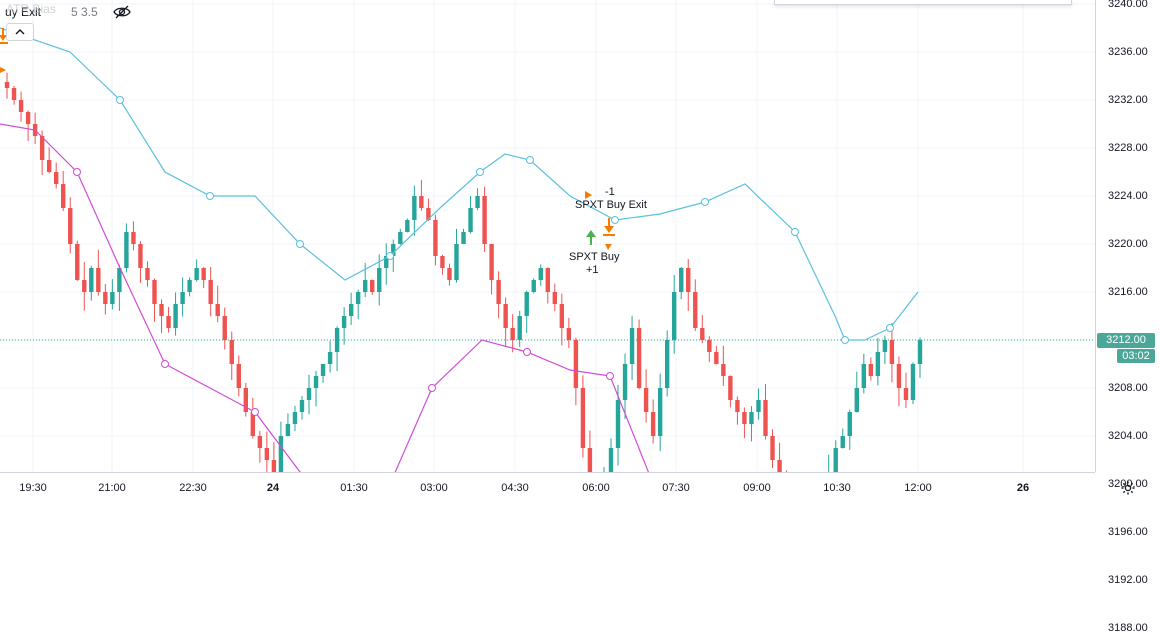 The image size is (1160, 634). I want to click on time-tick-label: 09:00, so click(757, 488).